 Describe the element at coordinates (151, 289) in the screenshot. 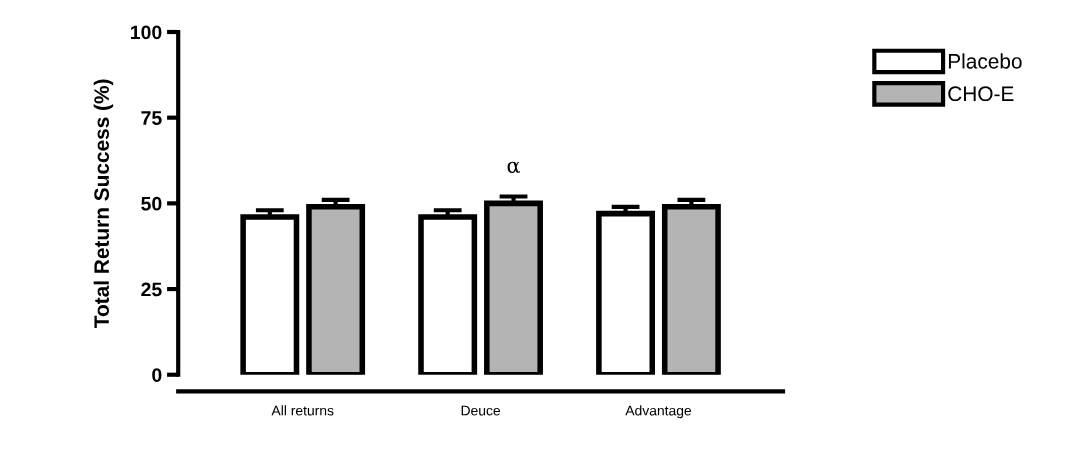

I see `y-tick-label: 25` at that location.